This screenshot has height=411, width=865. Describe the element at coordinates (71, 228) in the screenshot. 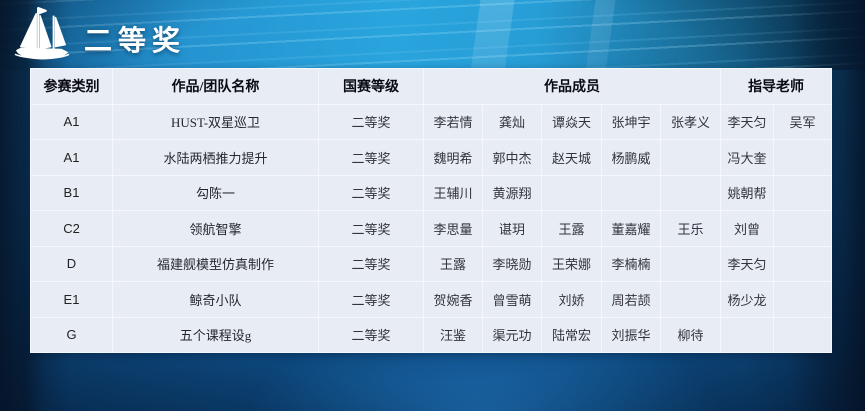

I see `category-cell: C2` at that location.